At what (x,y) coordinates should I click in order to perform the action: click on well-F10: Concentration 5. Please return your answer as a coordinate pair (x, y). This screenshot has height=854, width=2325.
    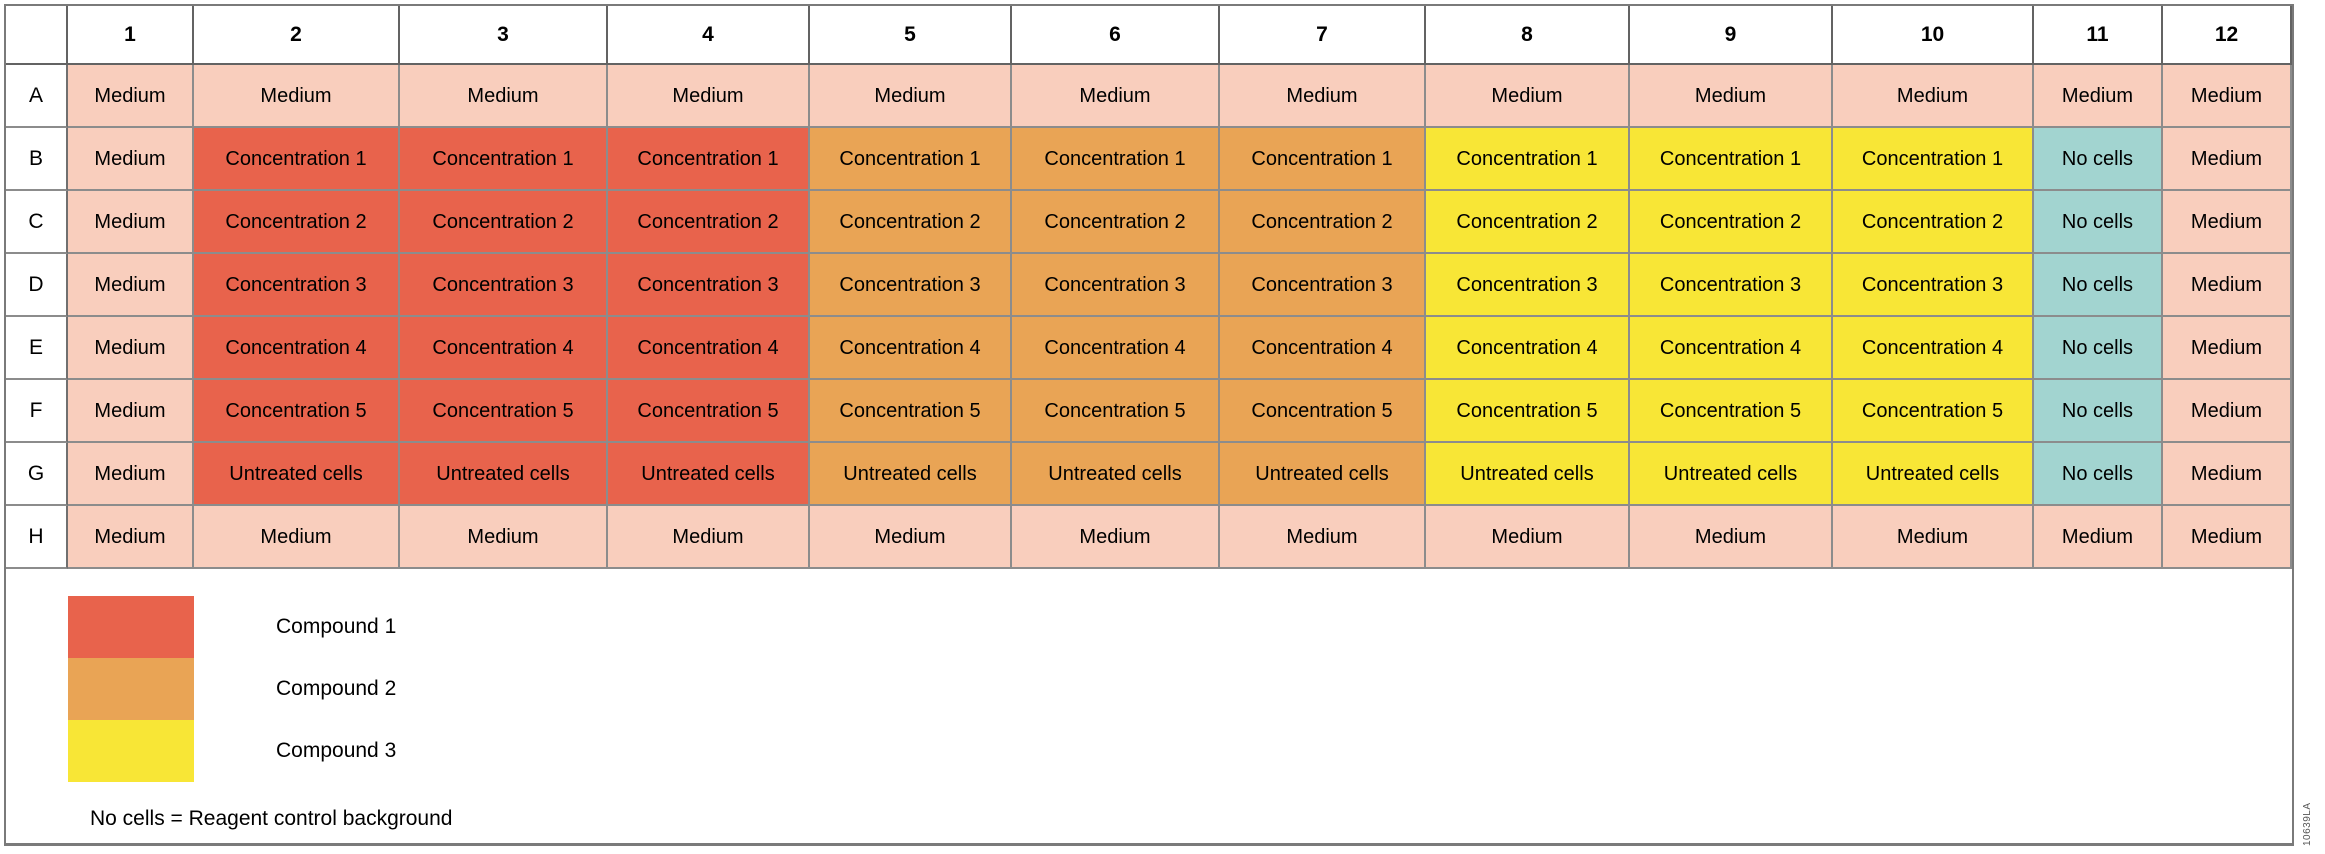
    Looking at the image, I should click on (1933, 411).